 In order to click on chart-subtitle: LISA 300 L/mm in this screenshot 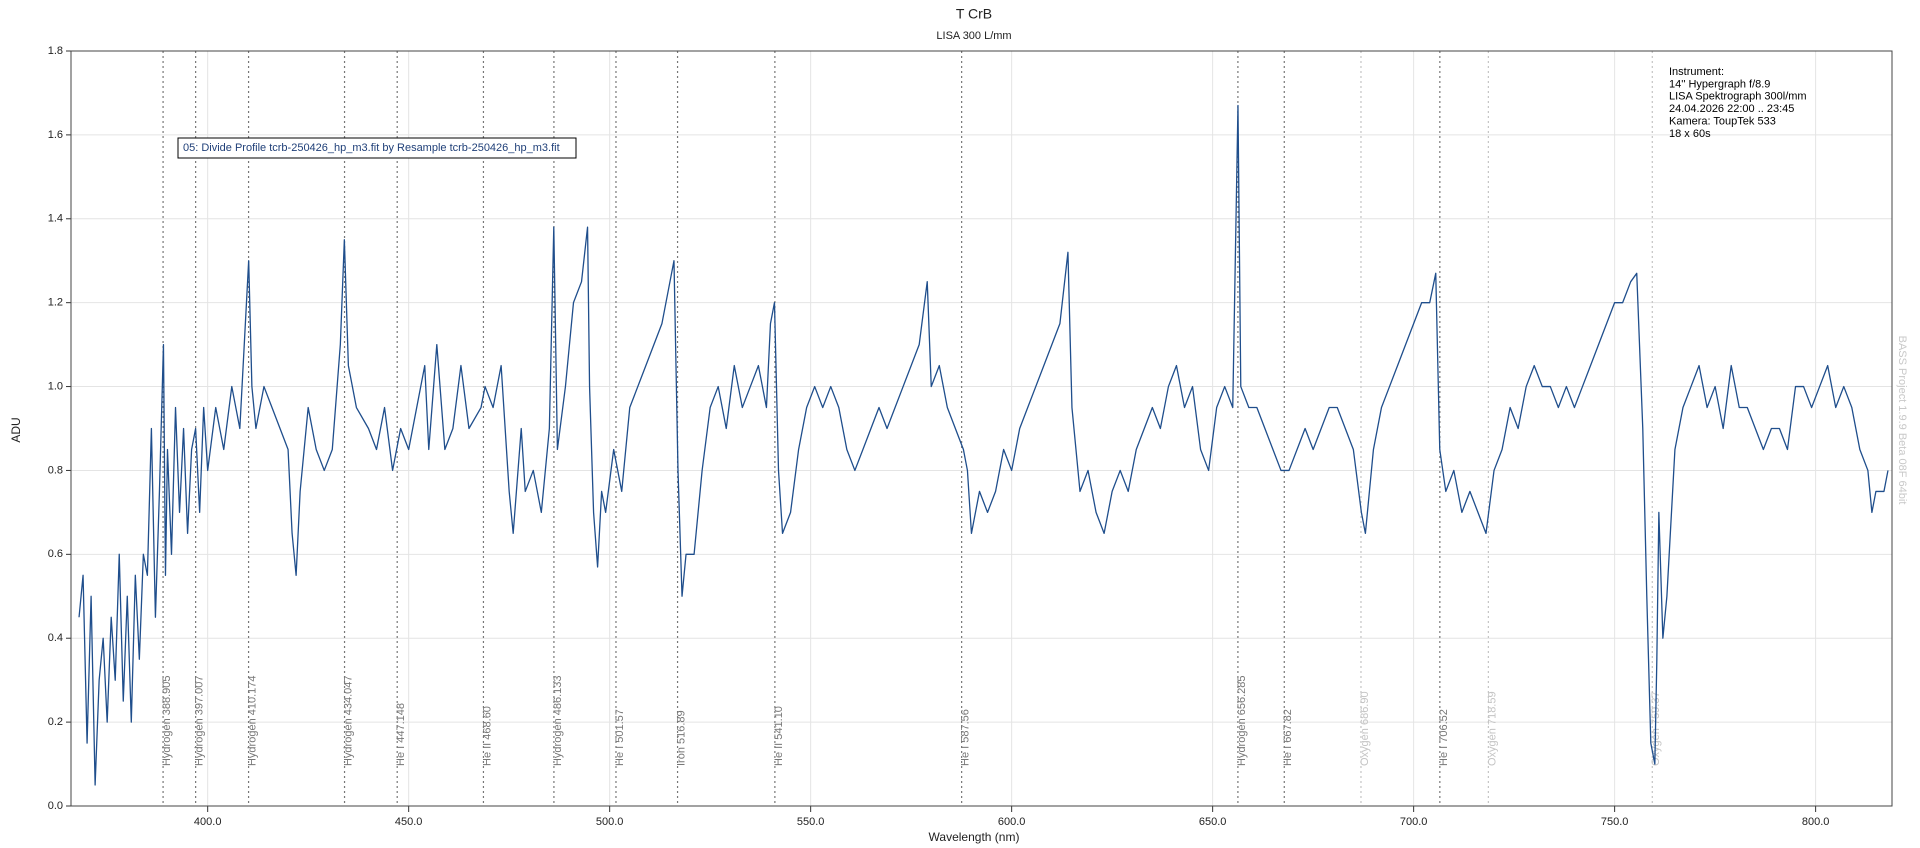, I will do `click(973, 36)`.